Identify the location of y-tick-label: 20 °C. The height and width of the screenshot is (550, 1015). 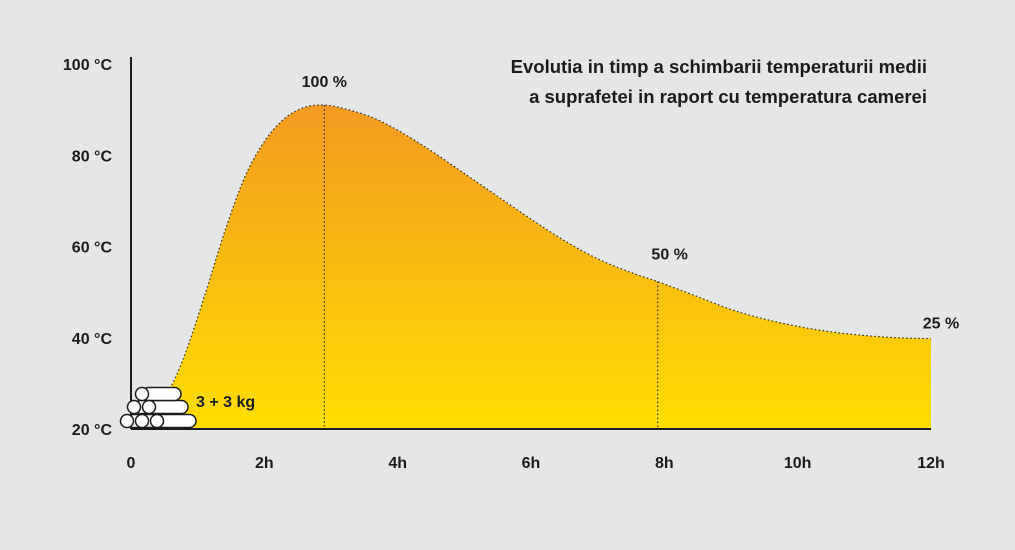
(92, 430).